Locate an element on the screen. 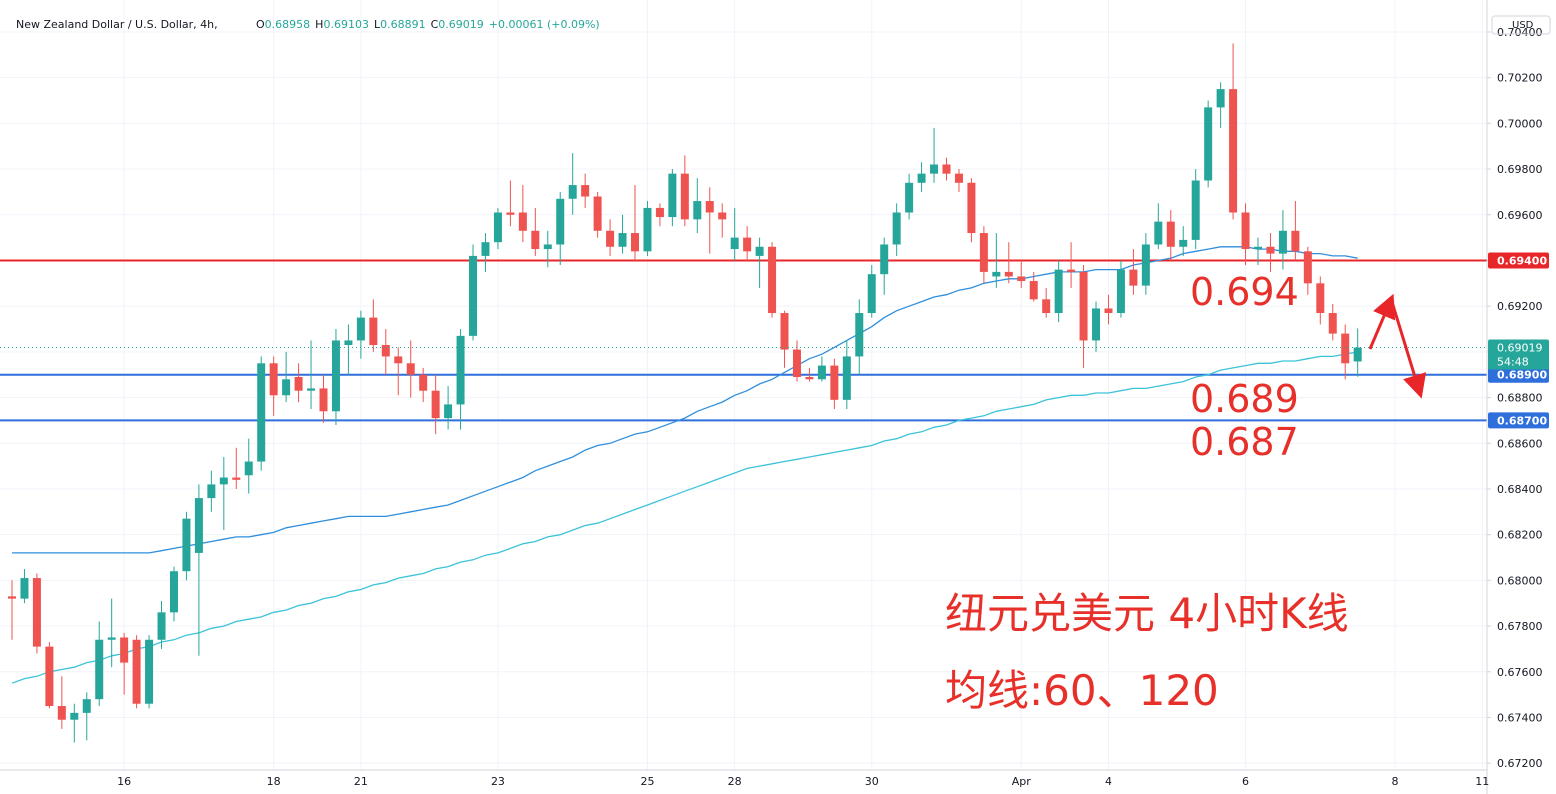 The image size is (1556, 794). currency: USD is located at coordinates (1523, 25).